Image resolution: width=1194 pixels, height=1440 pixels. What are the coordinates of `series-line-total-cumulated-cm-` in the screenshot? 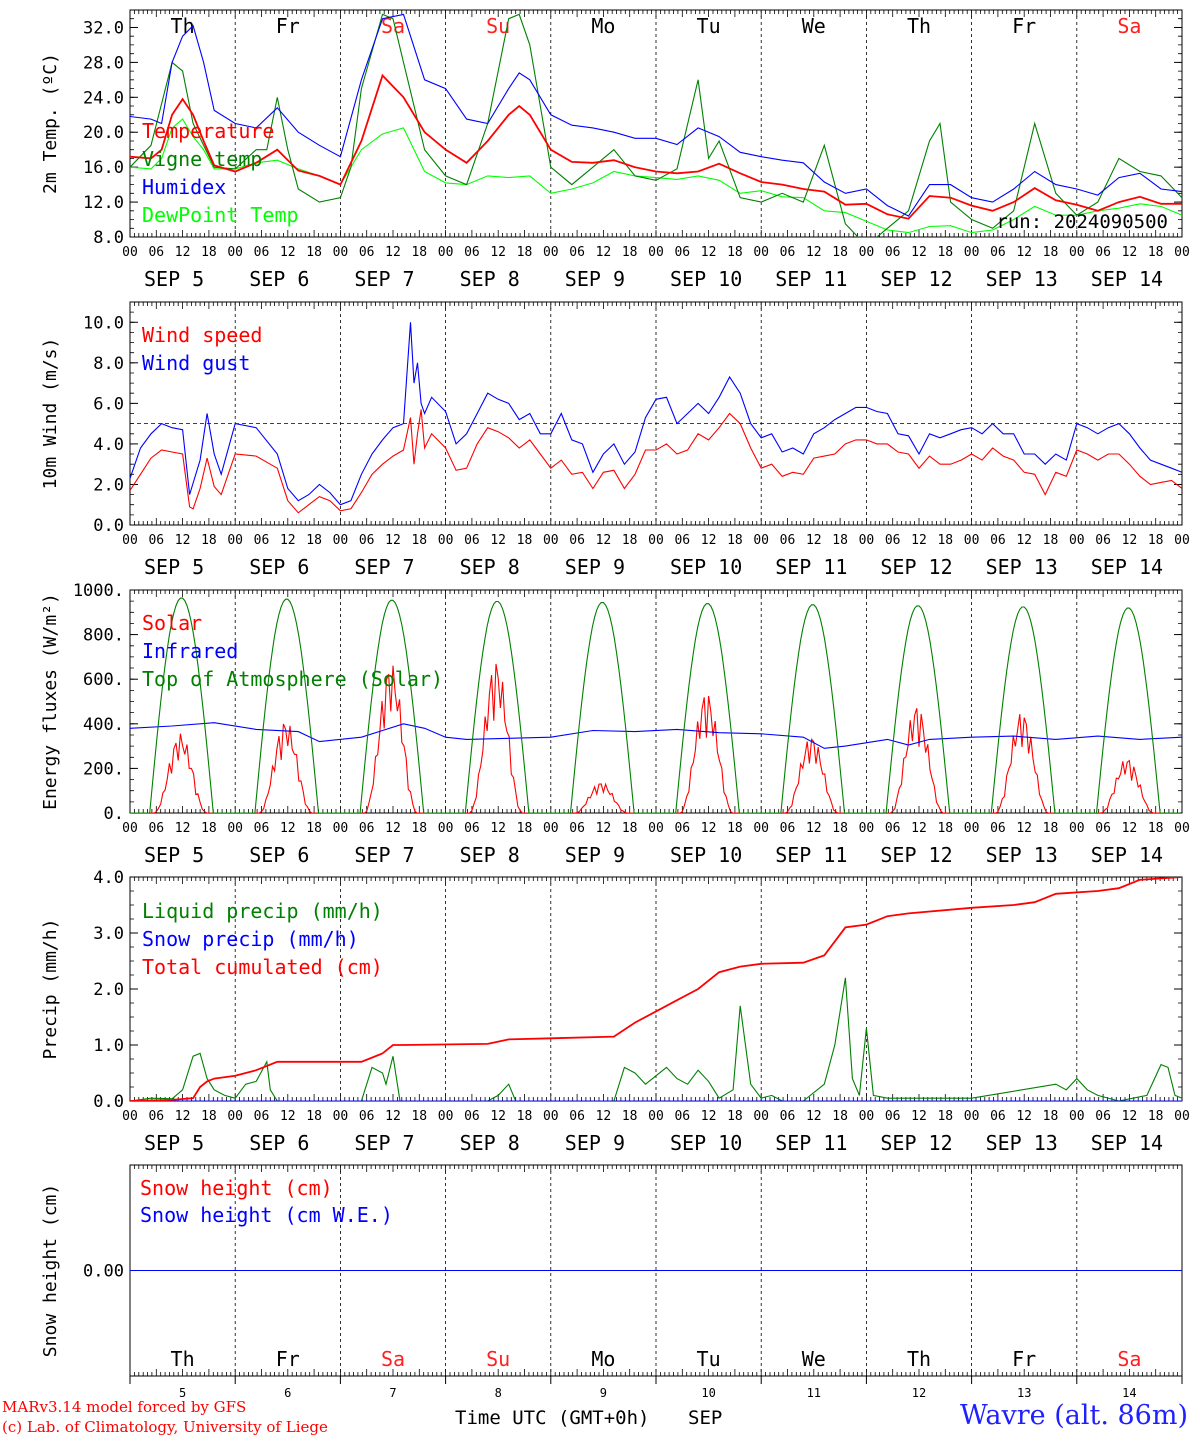 It's located at (656, 989).